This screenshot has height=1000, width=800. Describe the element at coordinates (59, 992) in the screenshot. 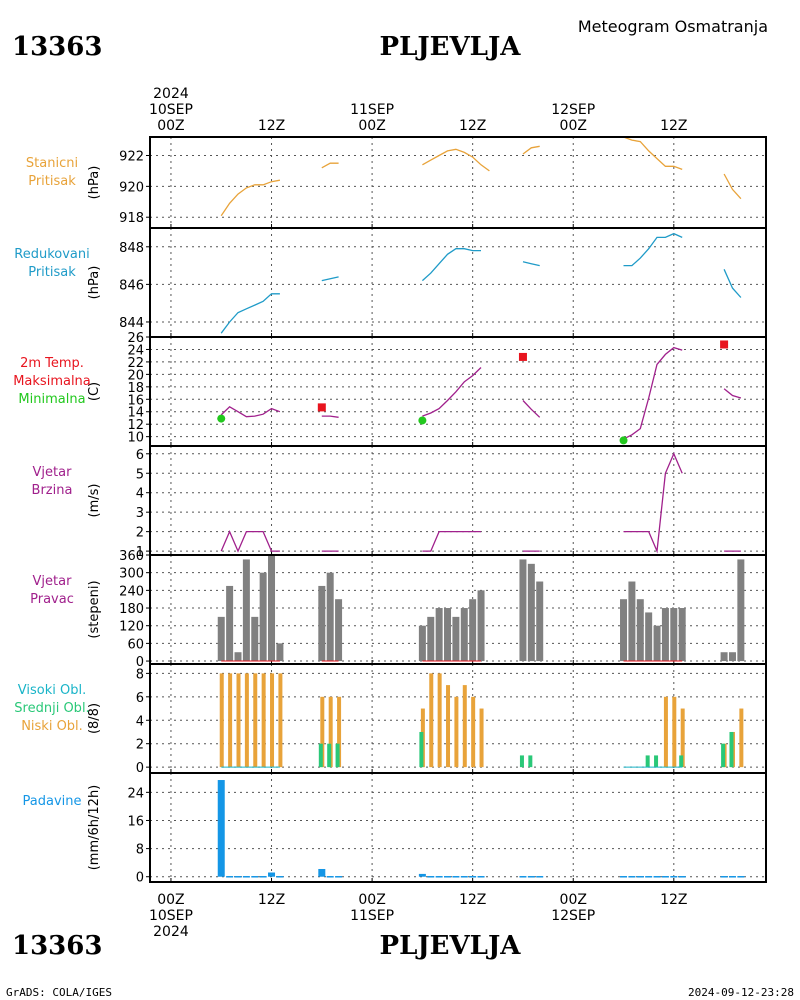

I see `footer-credit: GrADS: COLA/IGES` at that location.